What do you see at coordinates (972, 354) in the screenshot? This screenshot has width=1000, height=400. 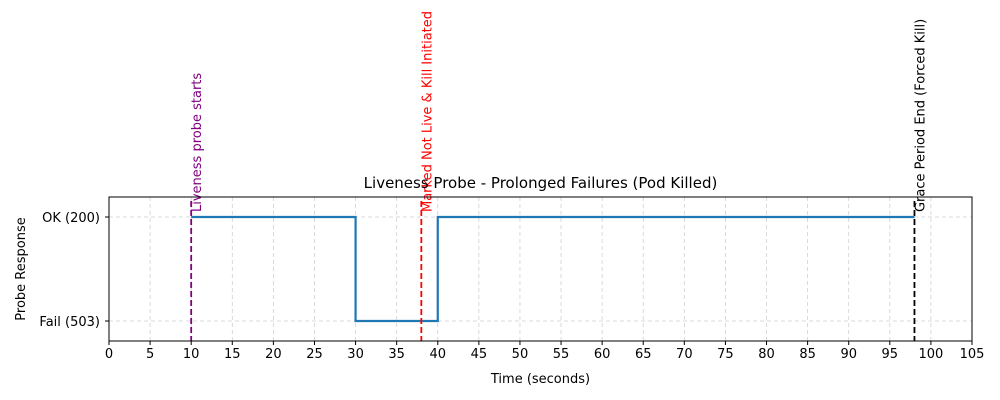 I see `x-tick-label: 105` at bounding box center [972, 354].